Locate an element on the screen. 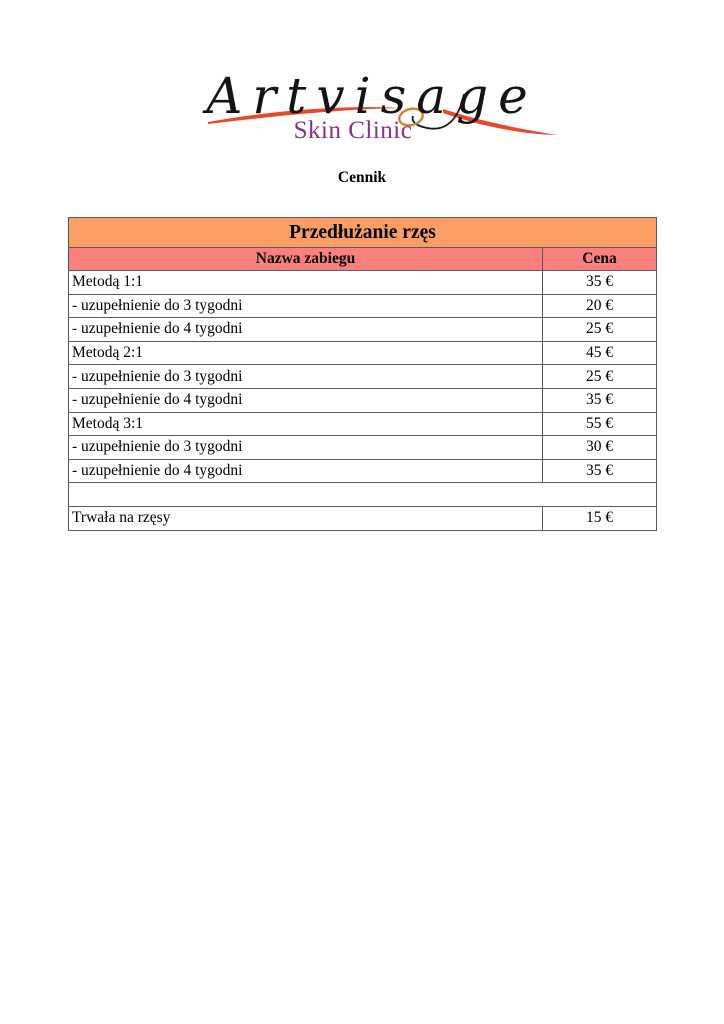 The height and width of the screenshot is (1024, 724). price-cell: 55 € is located at coordinates (599, 424).